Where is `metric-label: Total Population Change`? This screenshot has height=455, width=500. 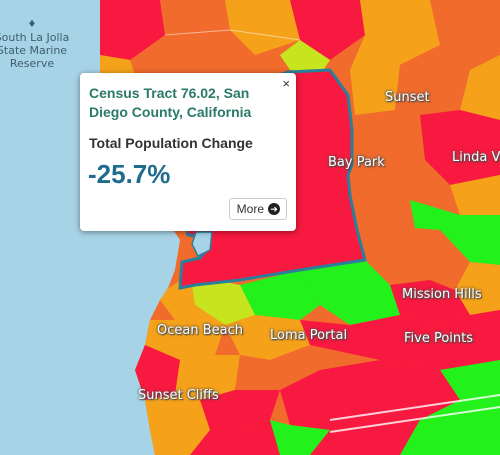 metric-label: Total Population Change is located at coordinates (171, 143).